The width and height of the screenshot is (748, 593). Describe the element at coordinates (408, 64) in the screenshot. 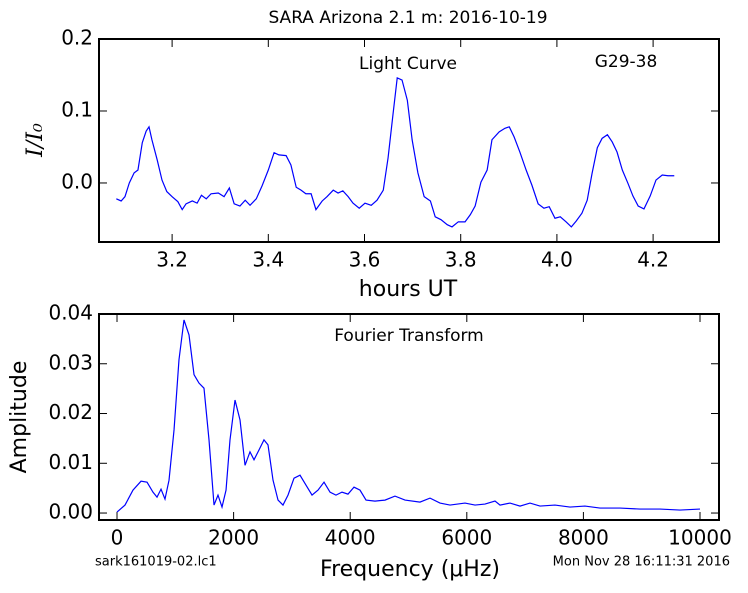

I see `annotation: Light Curve` at that location.